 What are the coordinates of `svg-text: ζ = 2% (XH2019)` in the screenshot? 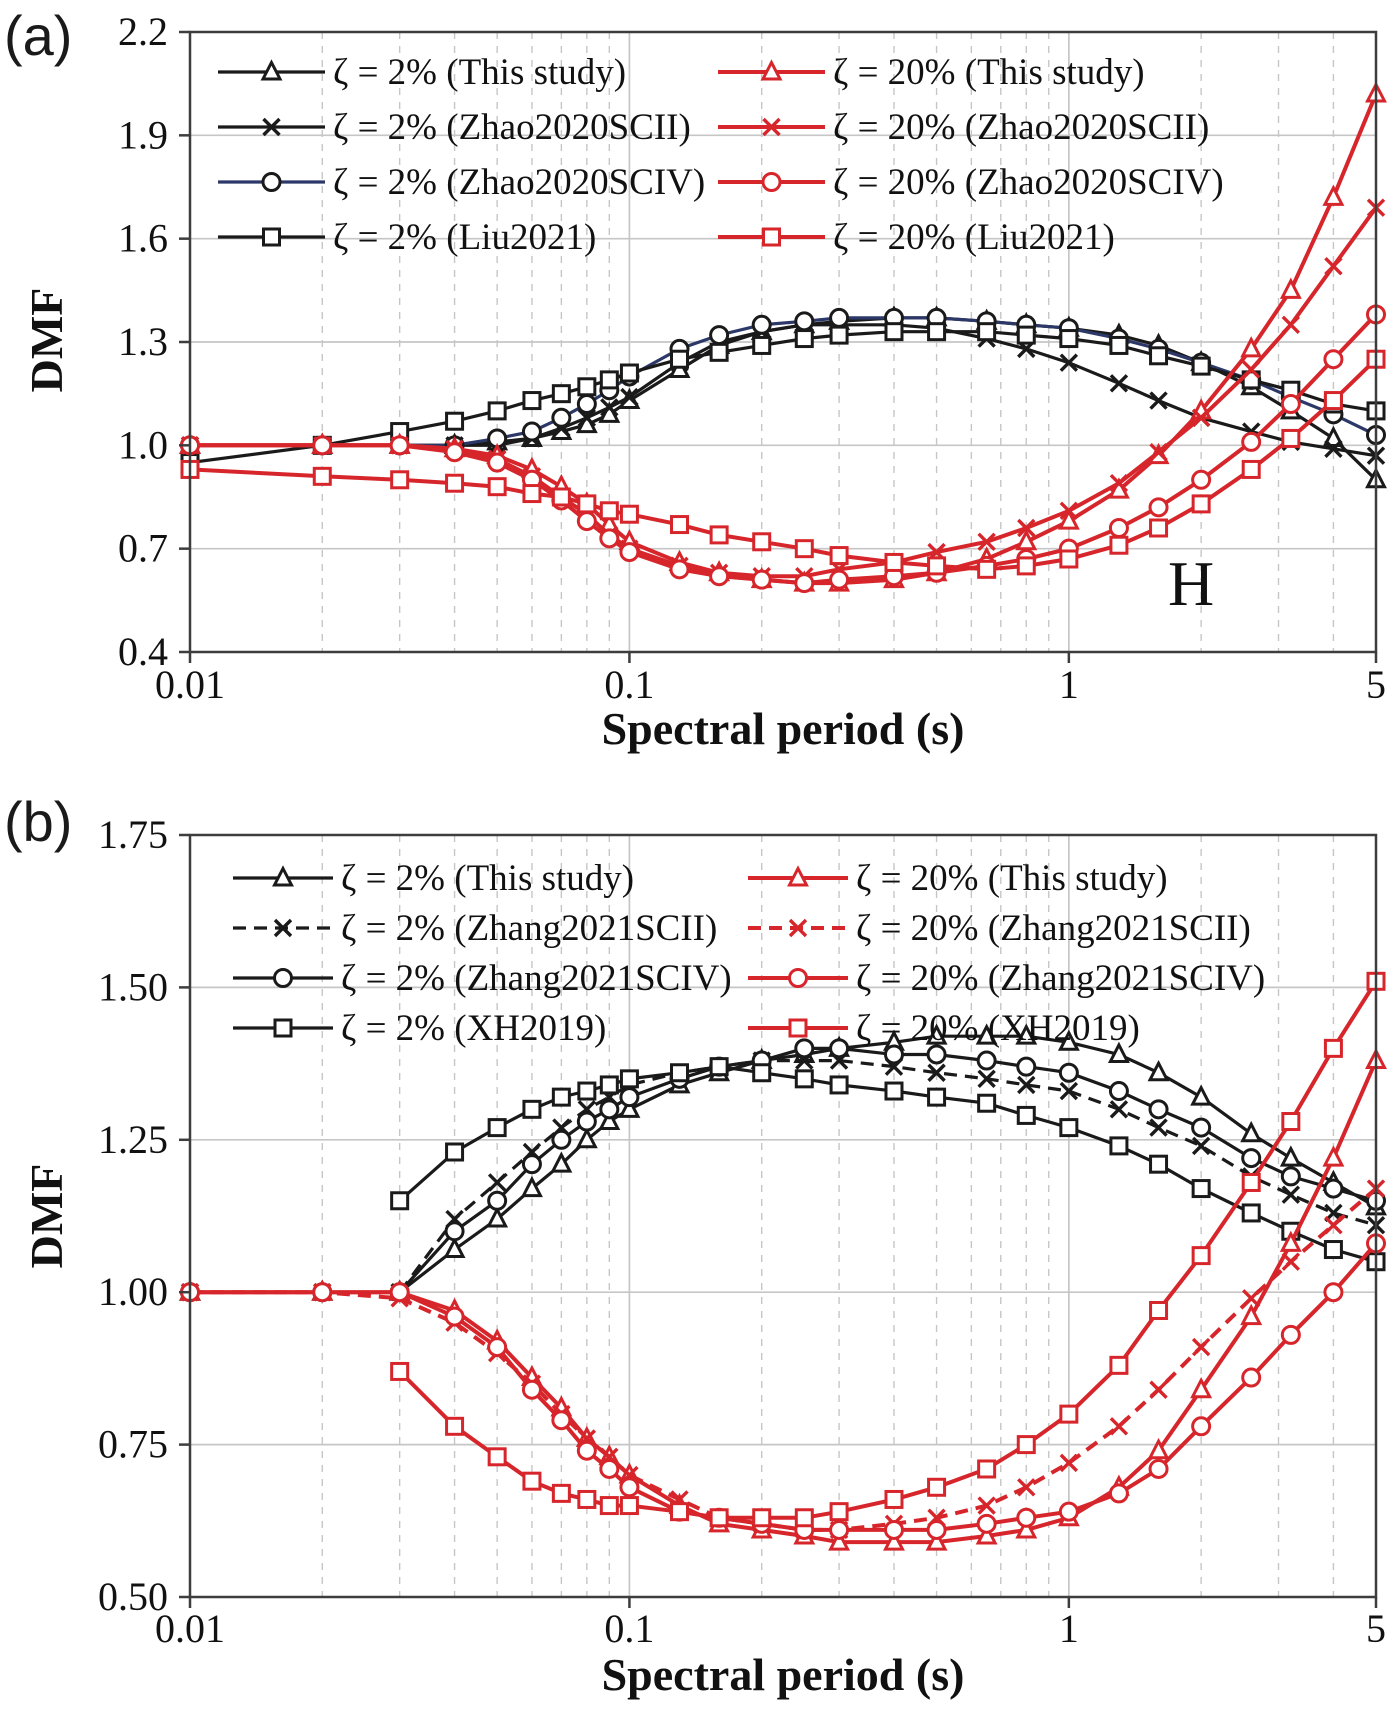 It's located at (473, 1028).